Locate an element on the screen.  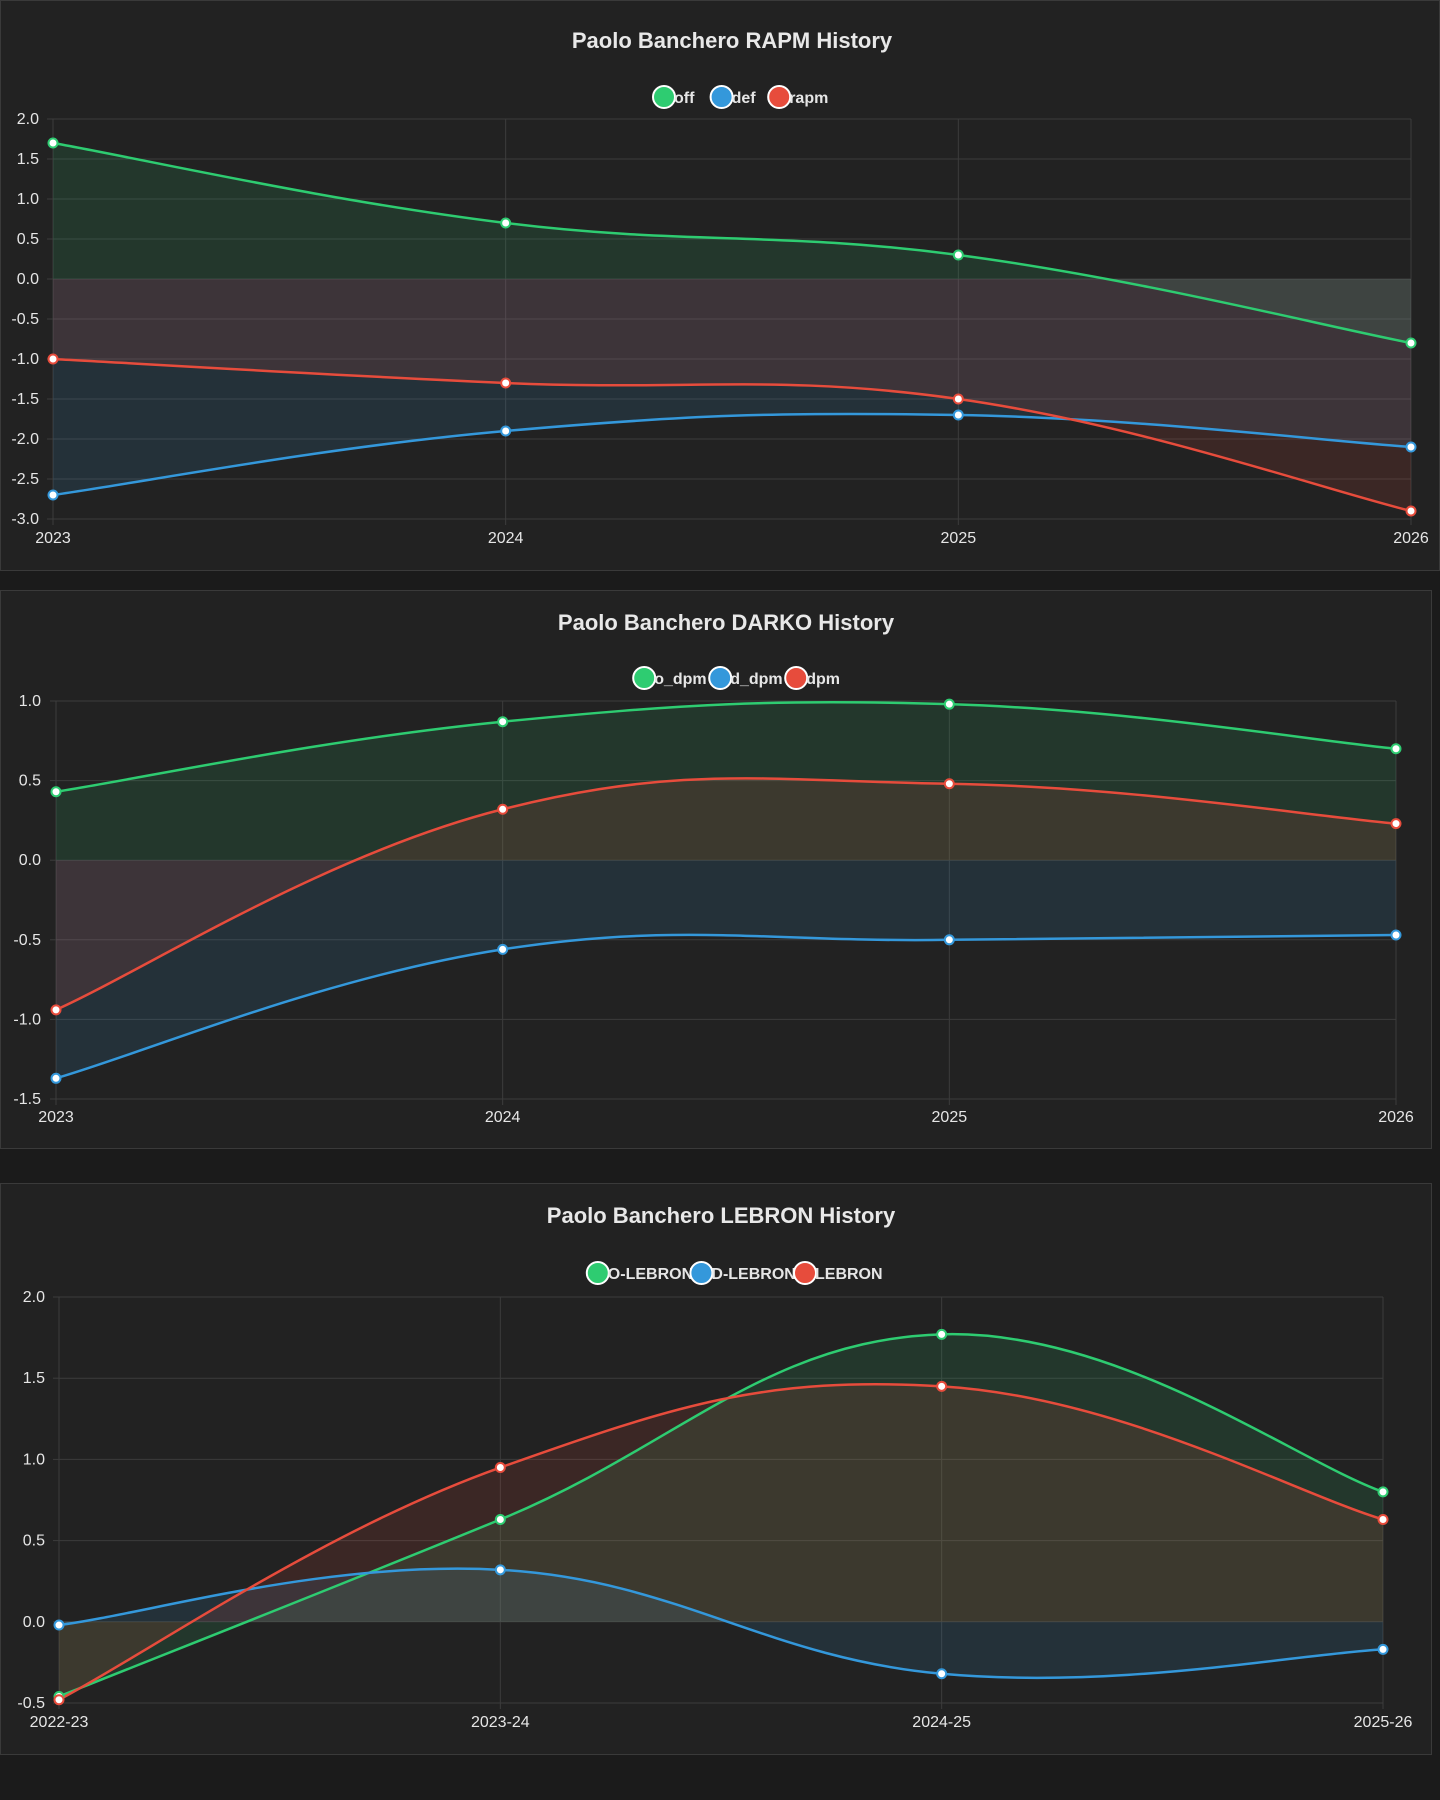
legend-item-o_dpm: o_dpm is located at coordinates (669, 678).